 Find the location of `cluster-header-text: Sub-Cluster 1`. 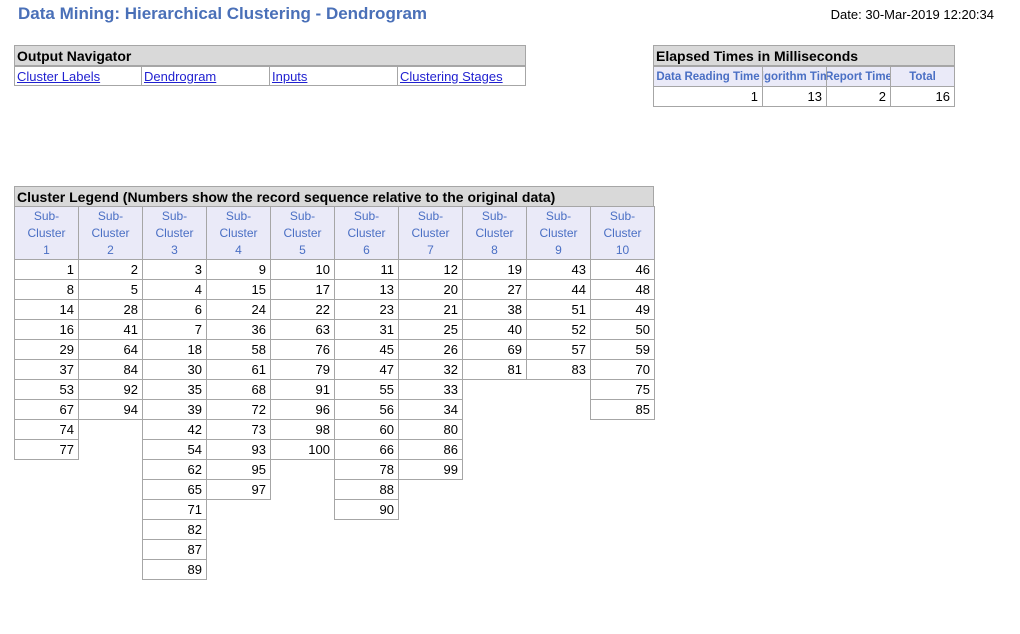

cluster-header-text: Sub-Cluster 1 is located at coordinates (46, 232).